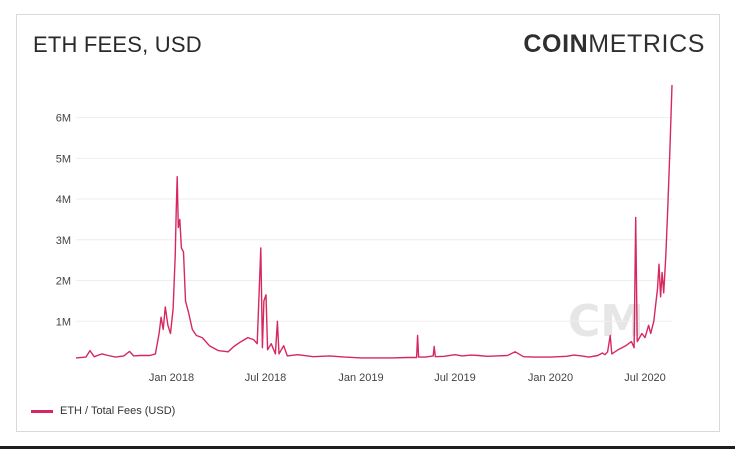 Image resolution: width=735 pixels, height=449 pixels. I want to click on y-axis-ticks: 1M 2M 3M 4M 5M 6M, so click(63, 221).